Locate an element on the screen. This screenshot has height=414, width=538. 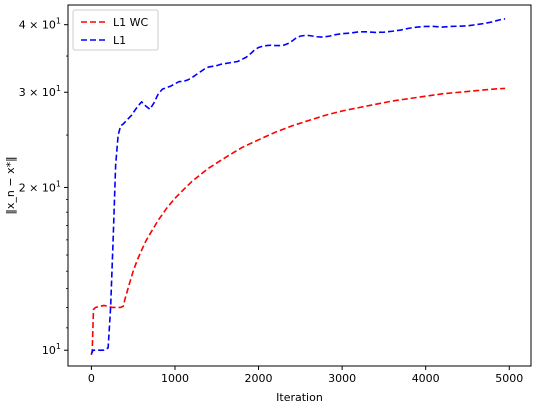
legend-label: L1 WC is located at coordinates (131, 22).